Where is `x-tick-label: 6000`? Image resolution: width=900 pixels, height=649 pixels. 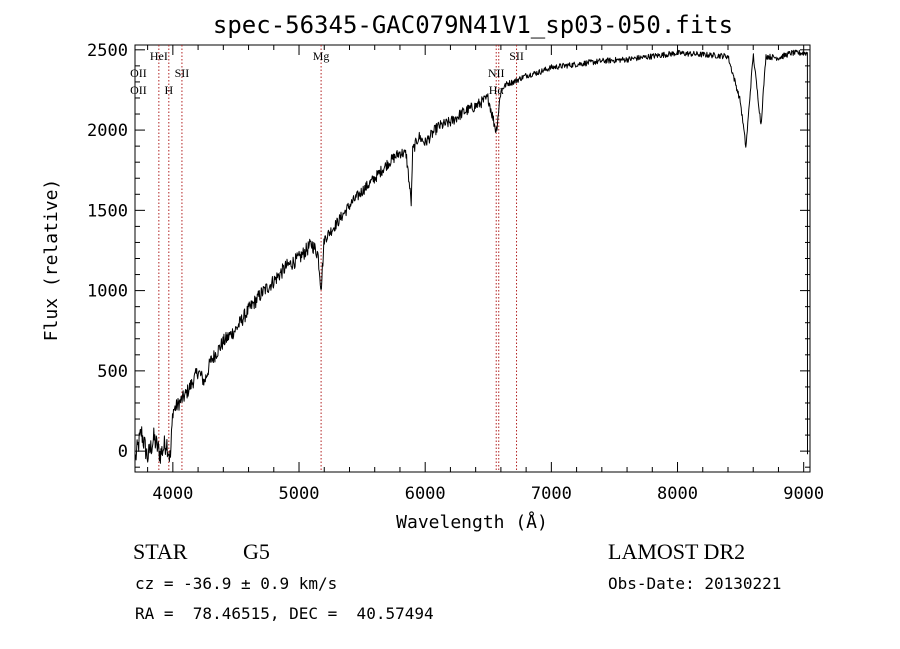 x-tick-label: 6000 is located at coordinates (425, 494).